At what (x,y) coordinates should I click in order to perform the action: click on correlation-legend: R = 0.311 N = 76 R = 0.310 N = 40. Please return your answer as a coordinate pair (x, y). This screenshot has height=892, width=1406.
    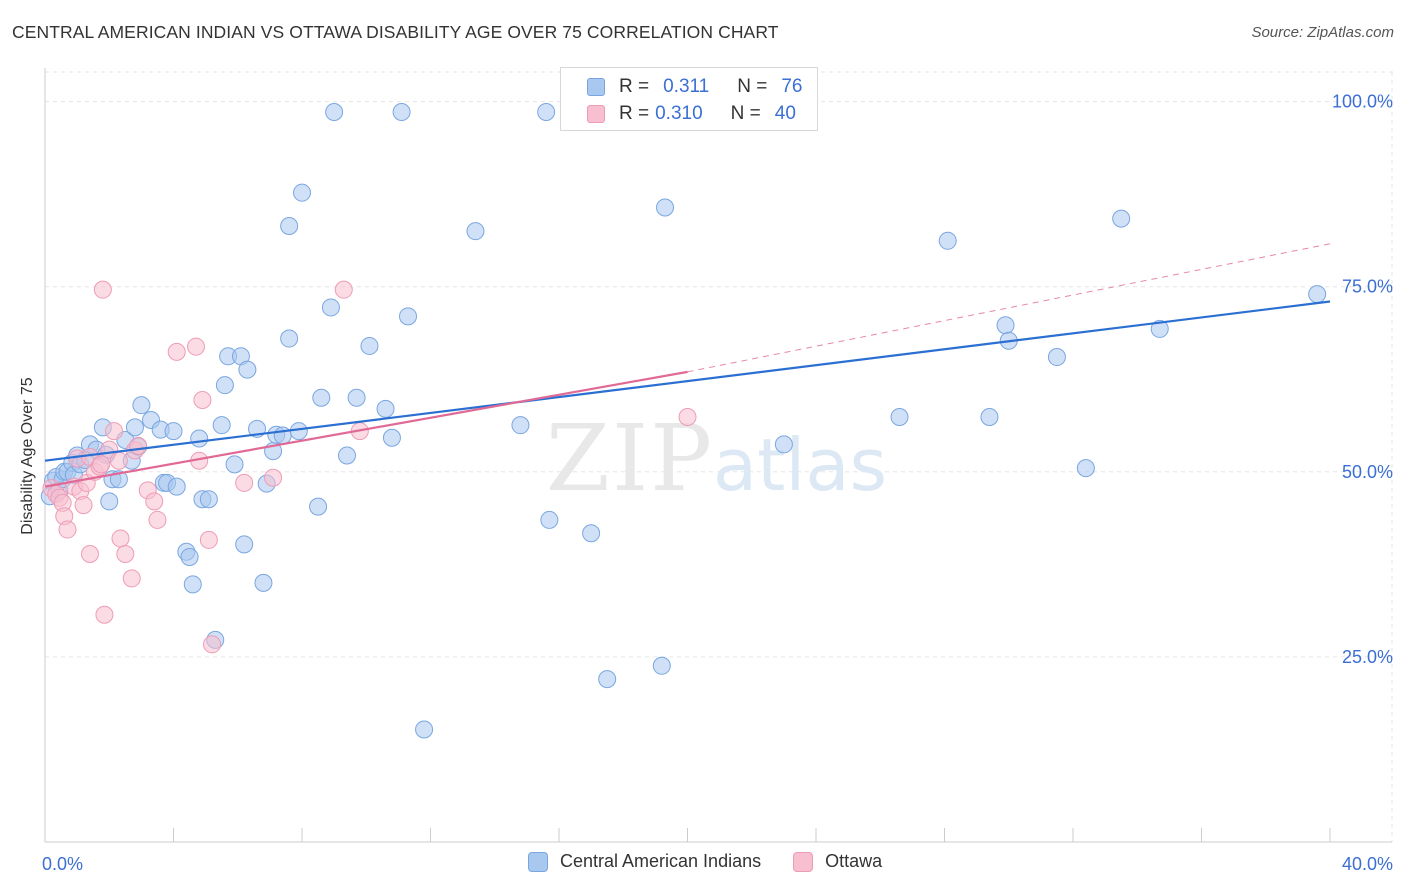
    Looking at the image, I should click on (689, 99).